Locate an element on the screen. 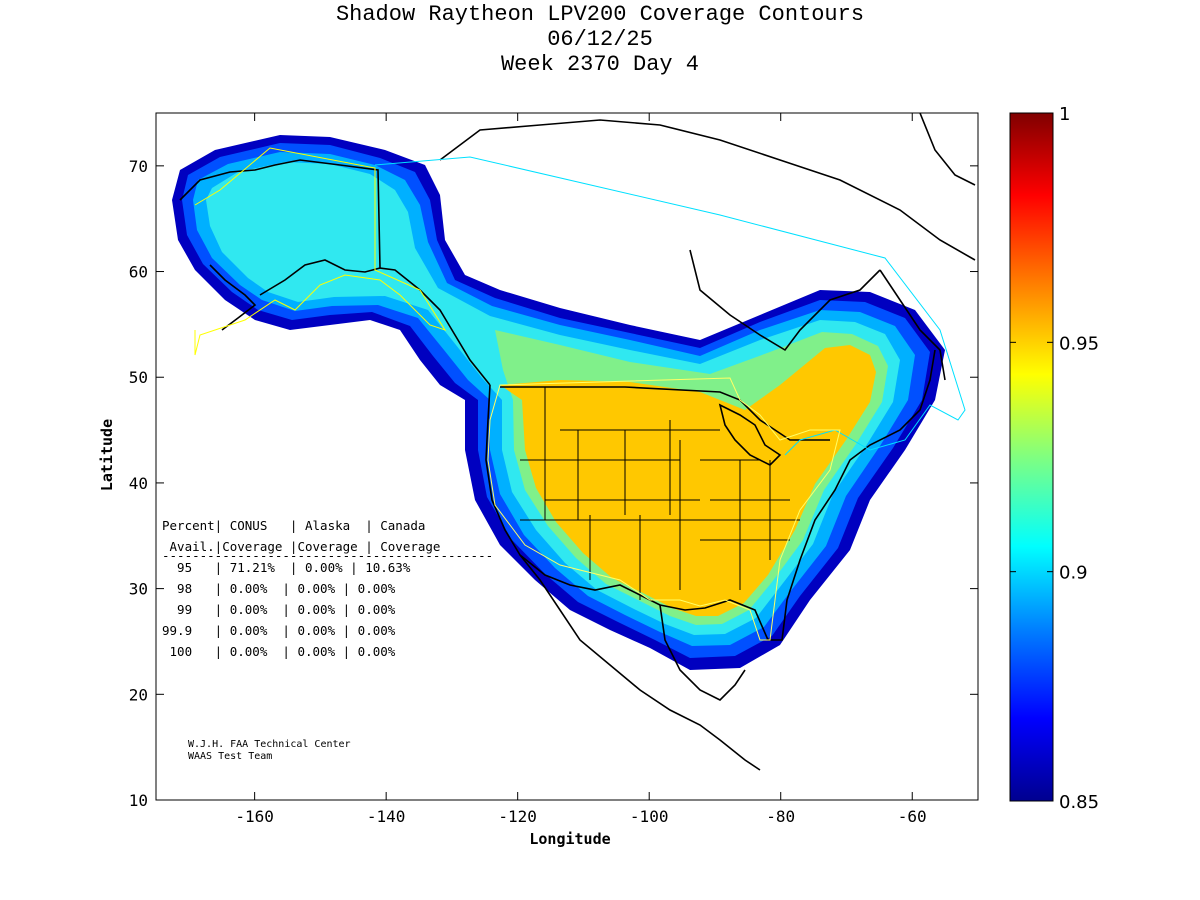  x-tick-label: -100 is located at coordinates (649, 816).